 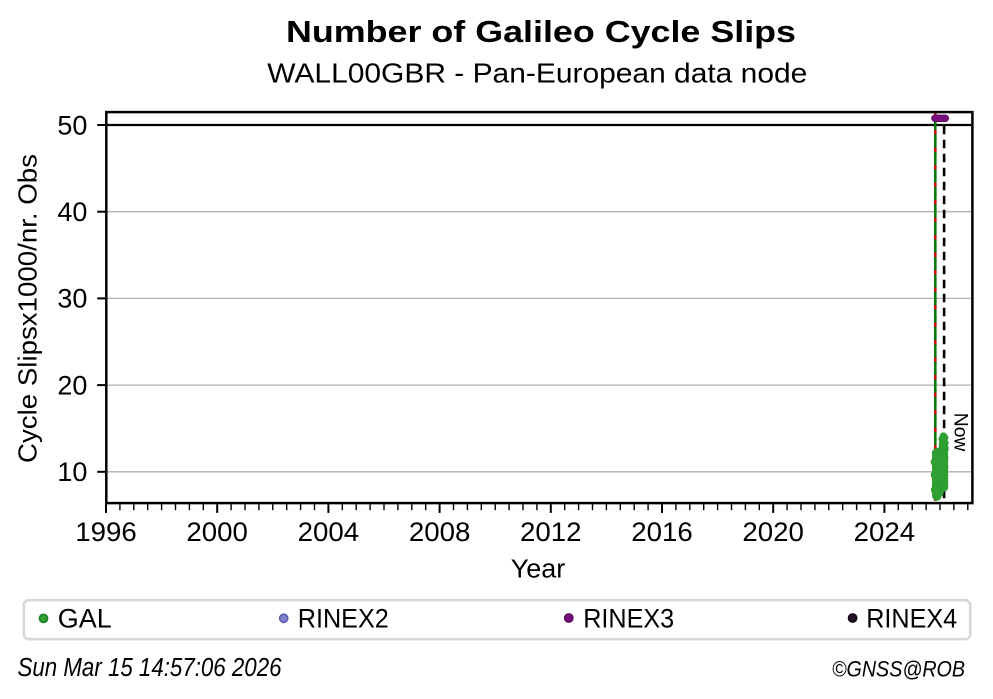 What do you see at coordinates (106, 532) in the screenshot?
I see `svg-text: 1996` at bounding box center [106, 532].